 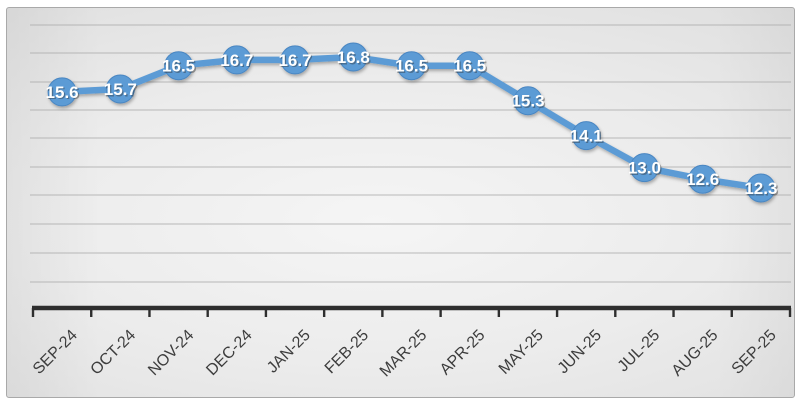 I want to click on data-label: 13.0, so click(x=644, y=168).